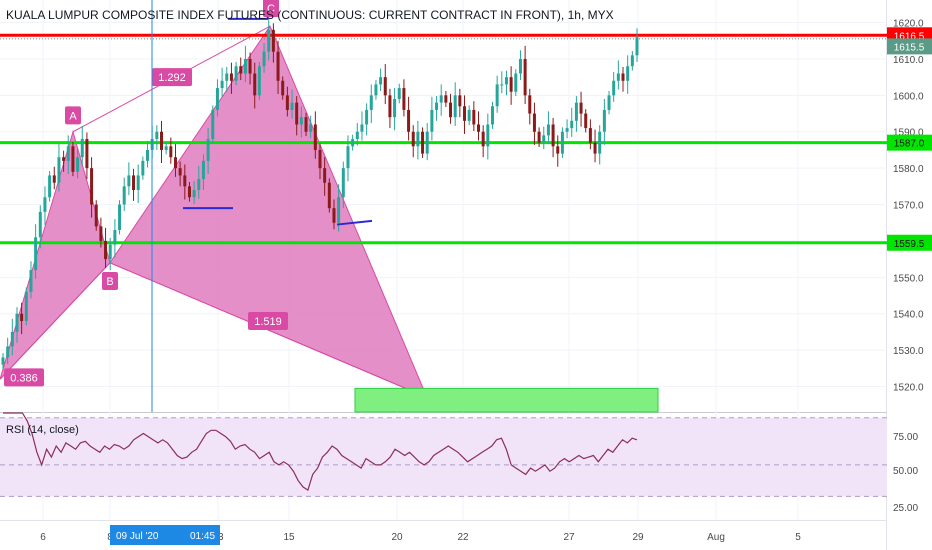  What do you see at coordinates (43, 537) in the screenshot?
I see `time-tick-label: 6` at bounding box center [43, 537].